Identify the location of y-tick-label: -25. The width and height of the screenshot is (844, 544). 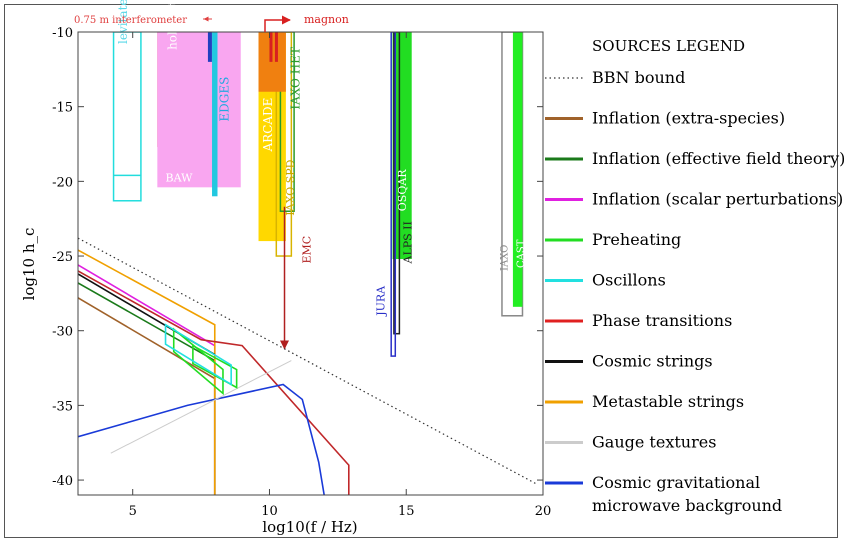
(62, 257).